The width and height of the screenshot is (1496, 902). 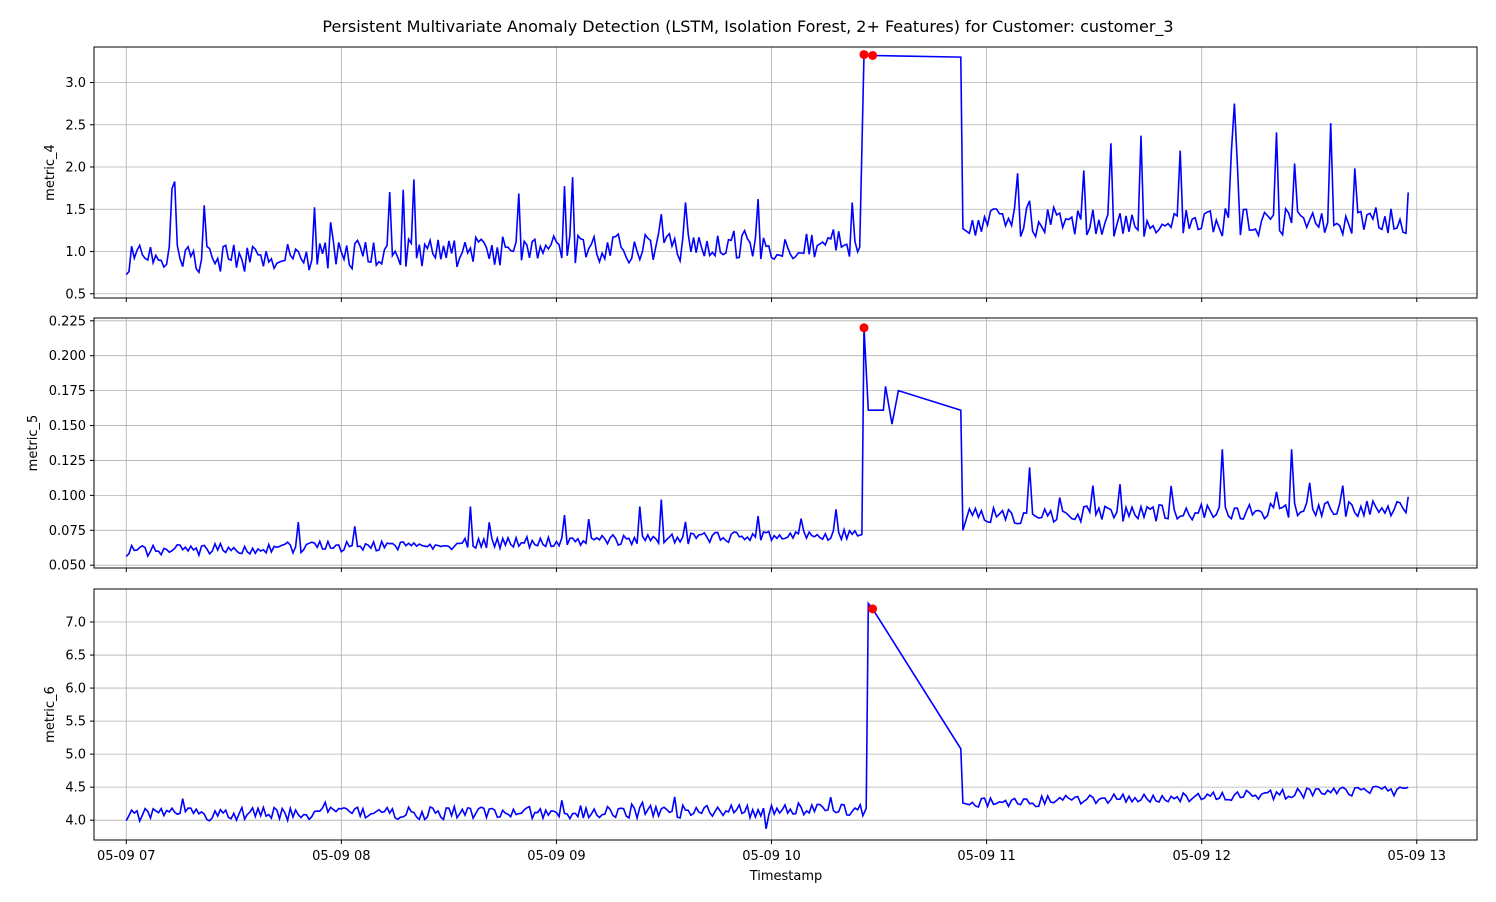 What do you see at coordinates (75, 294) in the screenshot?
I see `y-tick-label: 0.5` at bounding box center [75, 294].